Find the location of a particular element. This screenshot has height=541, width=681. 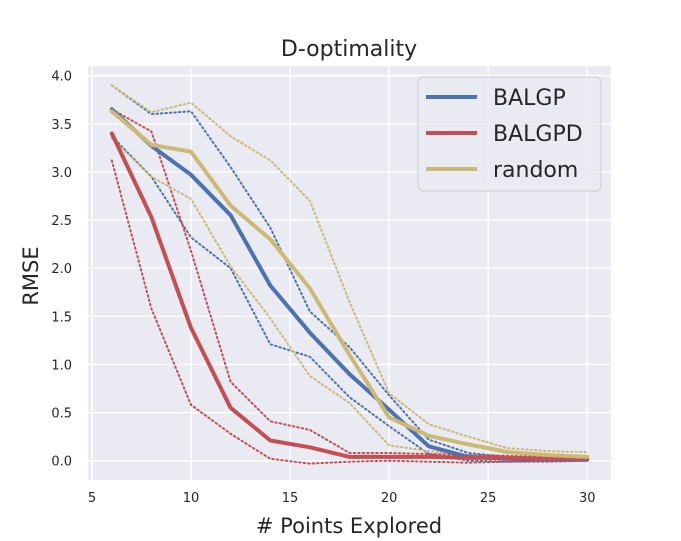

legend-box is located at coordinates (509, 134).